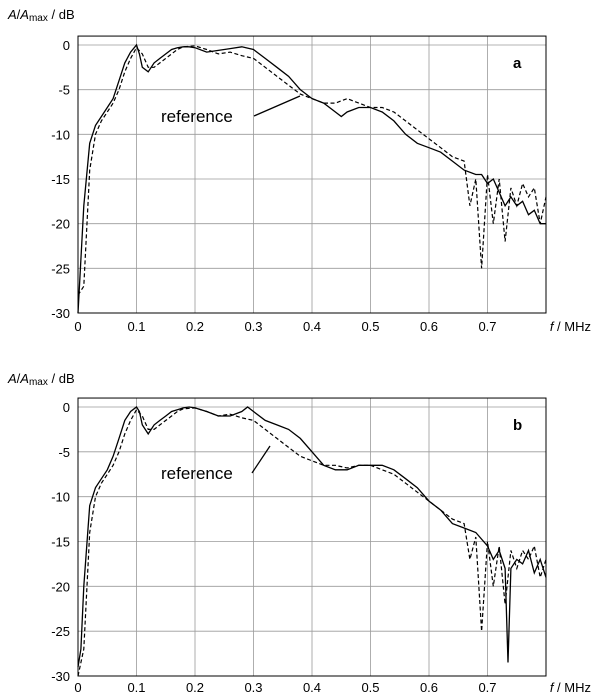 Image resolution: width=593 pixels, height=698 pixels. I want to click on panel-label: b, so click(517, 425).